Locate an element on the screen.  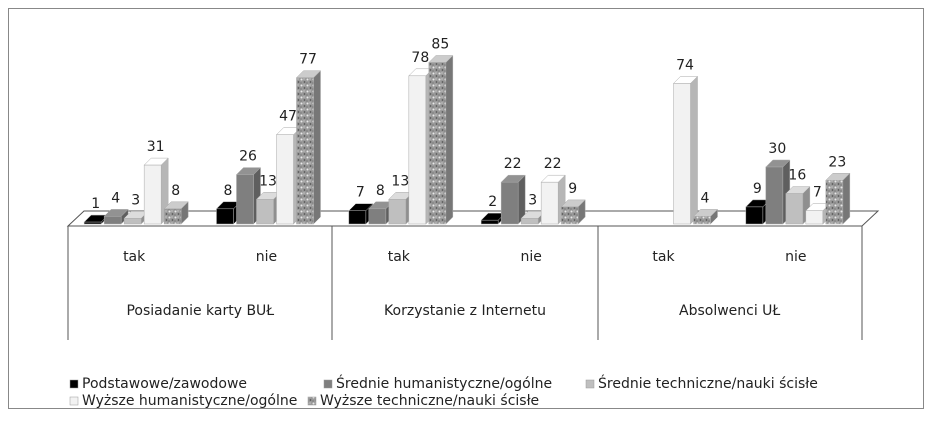
data-label: 1 is located at coordinates (95, 204).